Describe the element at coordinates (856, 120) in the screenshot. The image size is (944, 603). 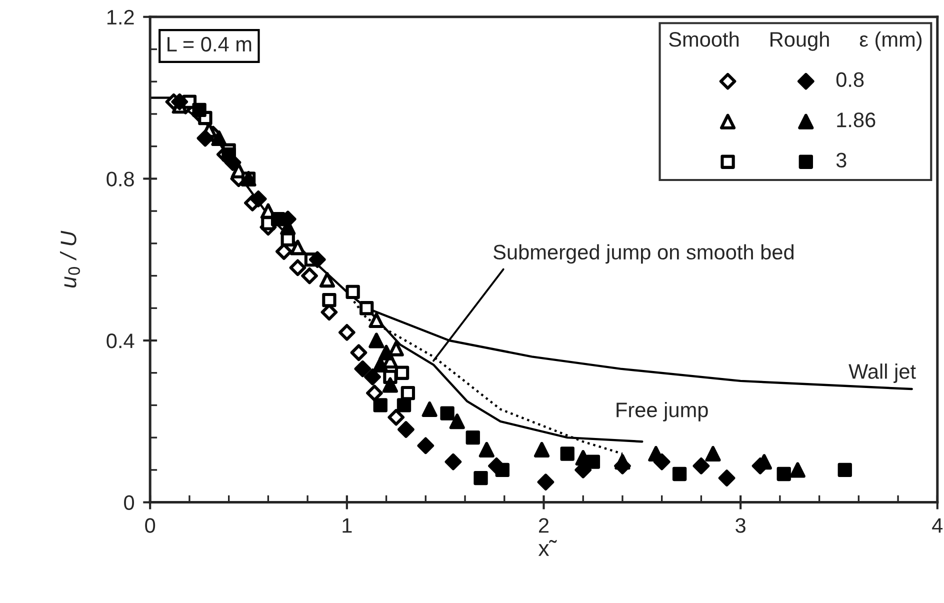
I see `legend-label: 1.86` at that location.